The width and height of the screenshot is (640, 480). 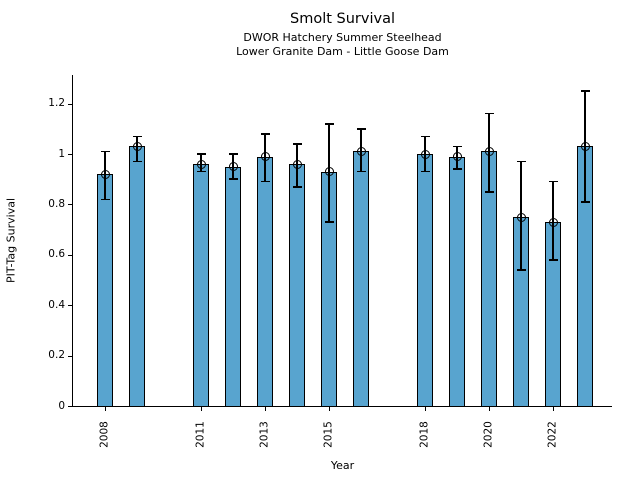 I want to click on point-marker-2008, so click(x=105, y=174).